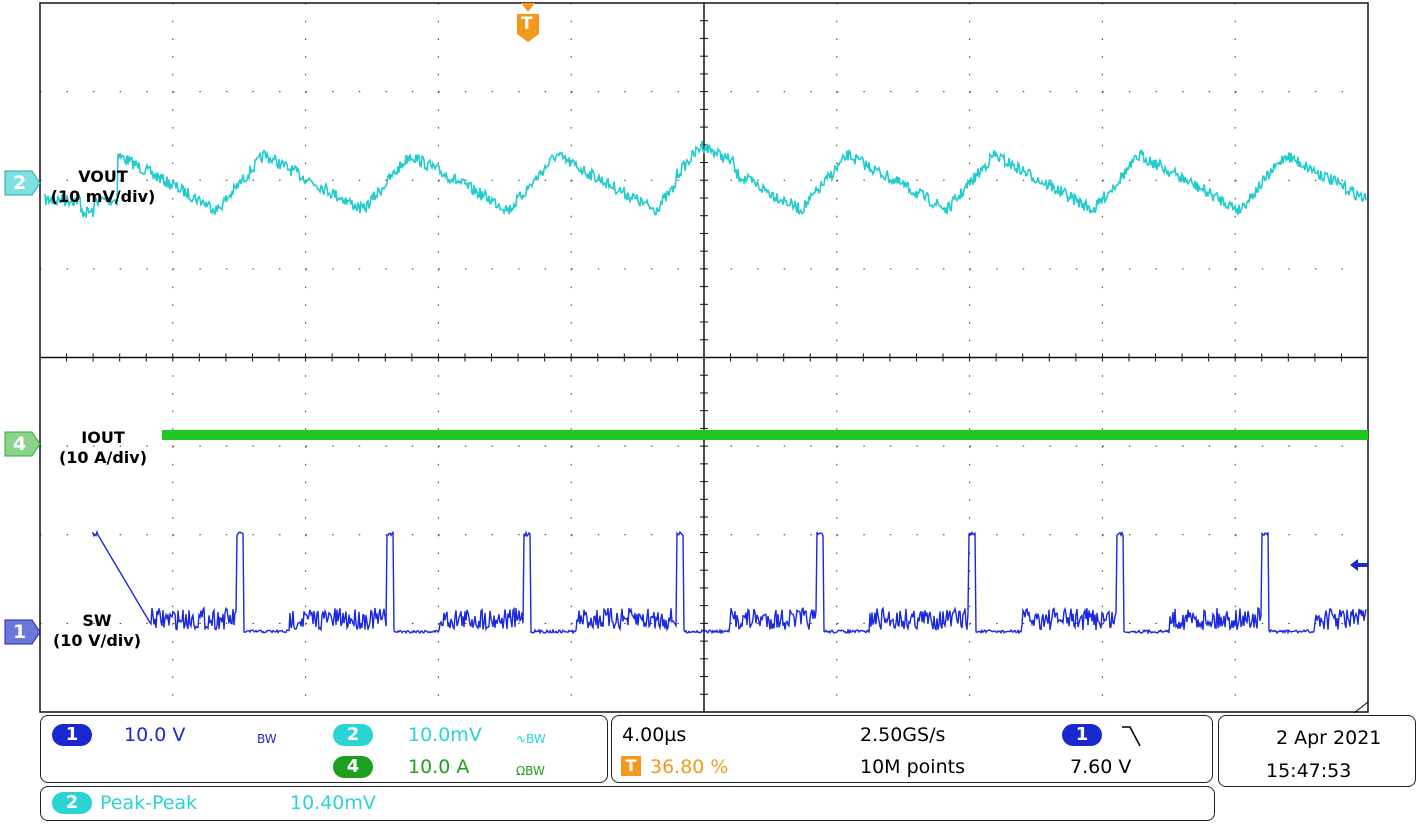 The height and width of the screenshot is (828, 1420). Describe the element at coordinates (72, 735) in the screenshot. I see `ch1-badge: 1` at that location.